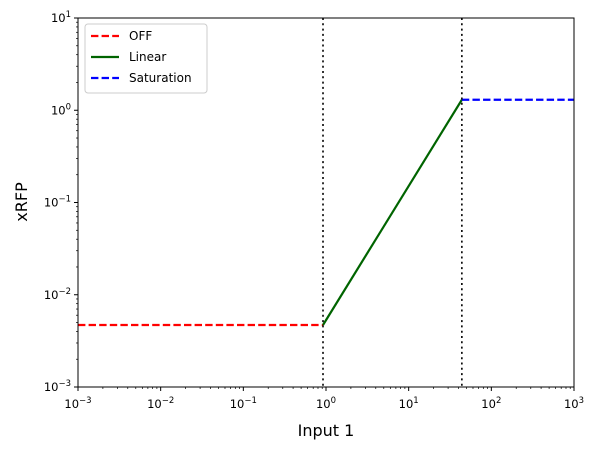  Describe the element at coordinates (61, 17) in the screenshot. I see `y-tick-label: 10¹` at that location.